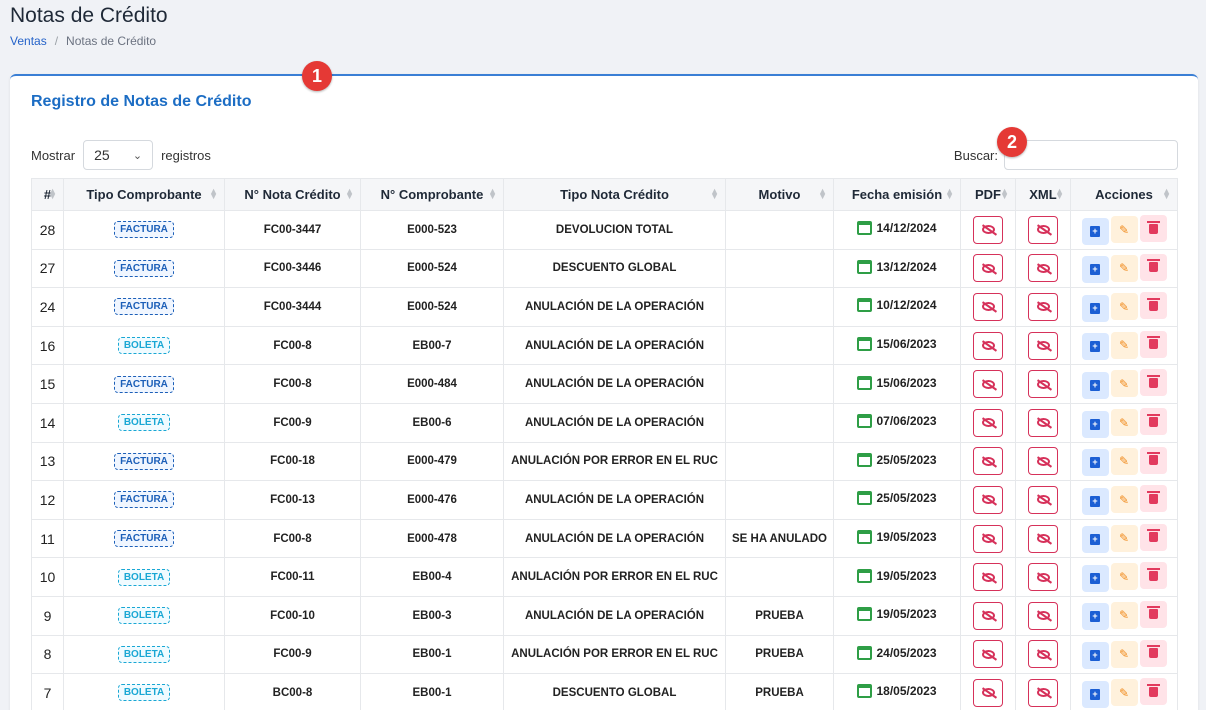 The width and height of the screenshot is (1206, 710). What do you see at coordinates (988, 194) in the screenshot?
I see `column-header: PDF ▲ ▼` at bounding box center [988, 194].